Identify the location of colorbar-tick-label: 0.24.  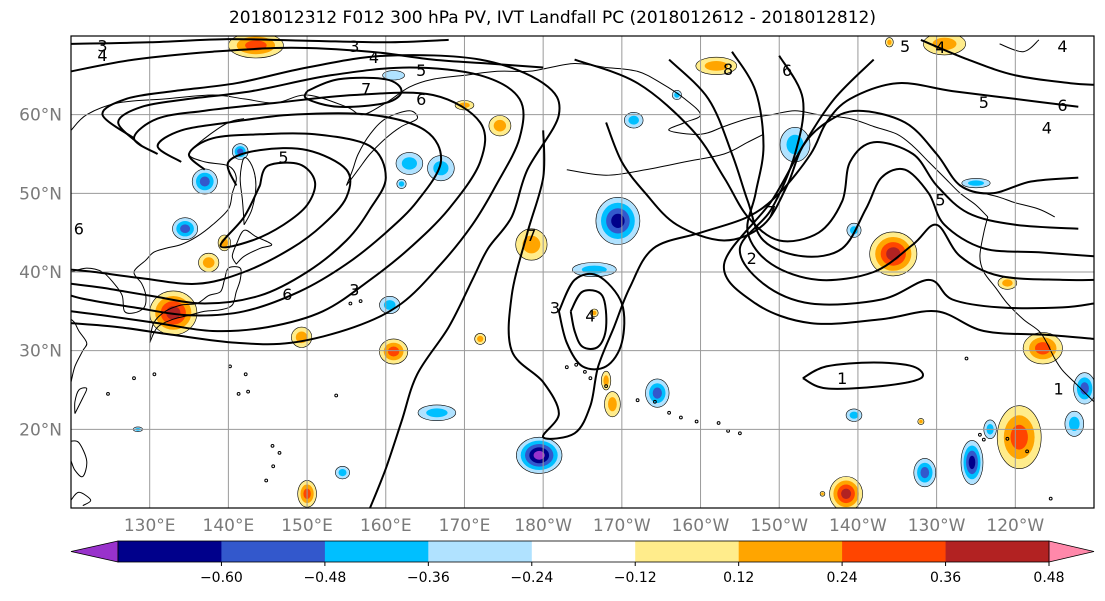
(842, 578).